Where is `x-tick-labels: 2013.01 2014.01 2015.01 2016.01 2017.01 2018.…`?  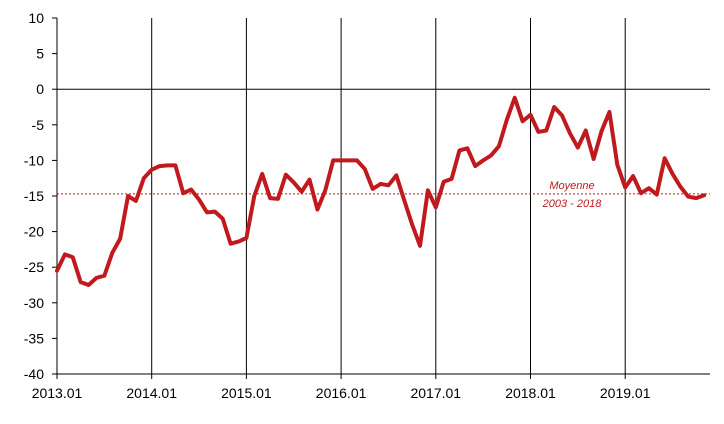
x-tick-labels: 2013.01 2014.01 2015.01 2016.01 2017.01 2018.… is located at coordinates (341, 387).